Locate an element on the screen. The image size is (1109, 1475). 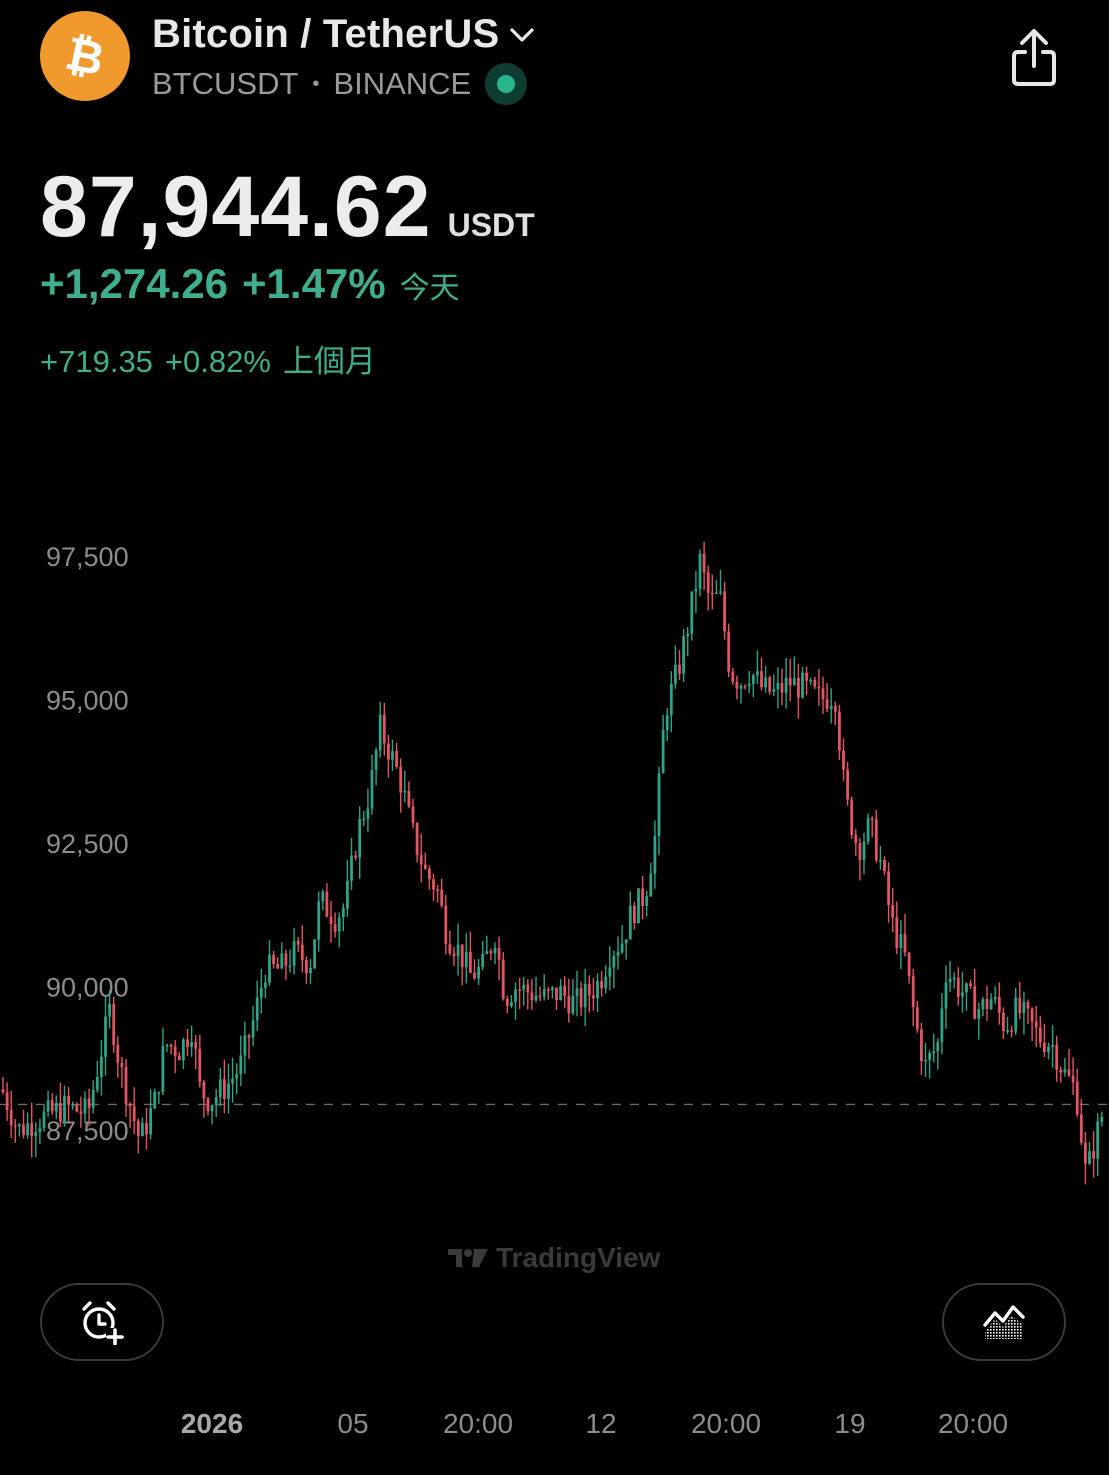
x-tick-label: 2026 is located at coordinates (212, 1423).